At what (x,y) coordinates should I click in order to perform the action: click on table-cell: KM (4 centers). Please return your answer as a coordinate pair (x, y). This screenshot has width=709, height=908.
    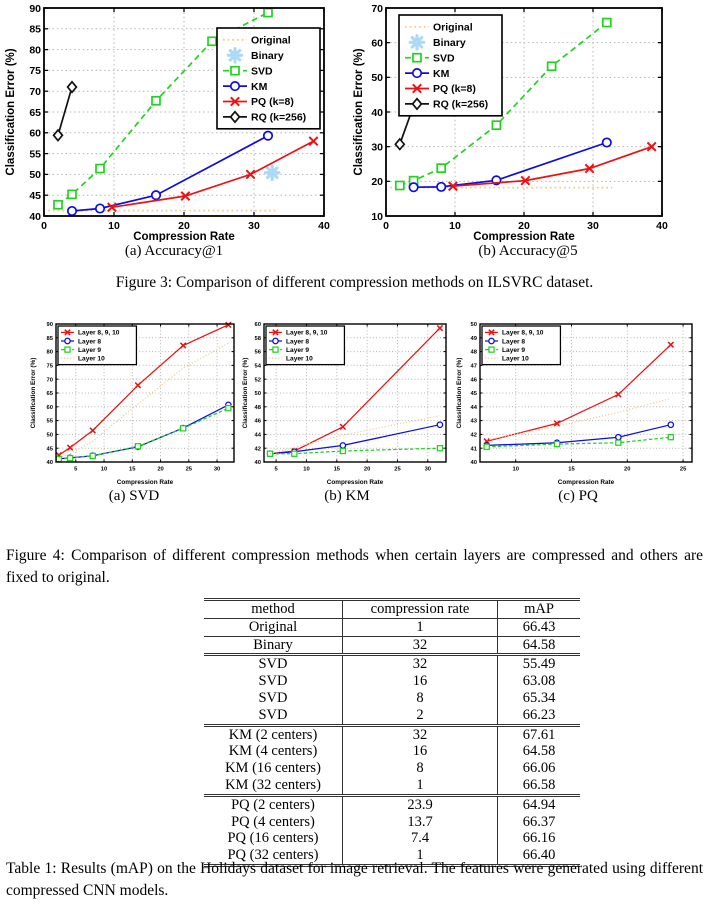
    Looking at the image, I should click on (273, 752).